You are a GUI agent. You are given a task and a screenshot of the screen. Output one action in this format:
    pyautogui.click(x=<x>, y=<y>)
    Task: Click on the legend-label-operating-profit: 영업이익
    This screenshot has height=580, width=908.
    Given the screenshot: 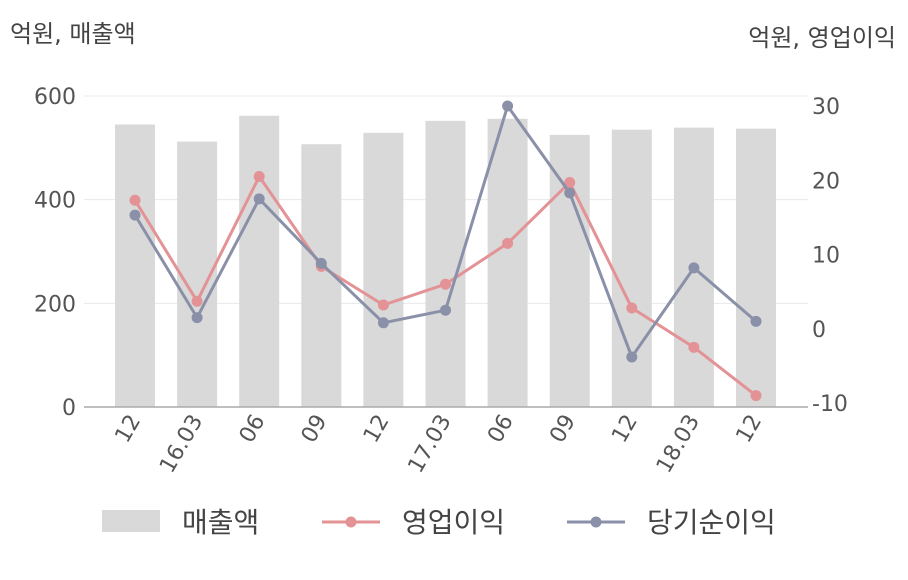 What is the action you would take?
    pyautogui.click(x=453, y=522)
    